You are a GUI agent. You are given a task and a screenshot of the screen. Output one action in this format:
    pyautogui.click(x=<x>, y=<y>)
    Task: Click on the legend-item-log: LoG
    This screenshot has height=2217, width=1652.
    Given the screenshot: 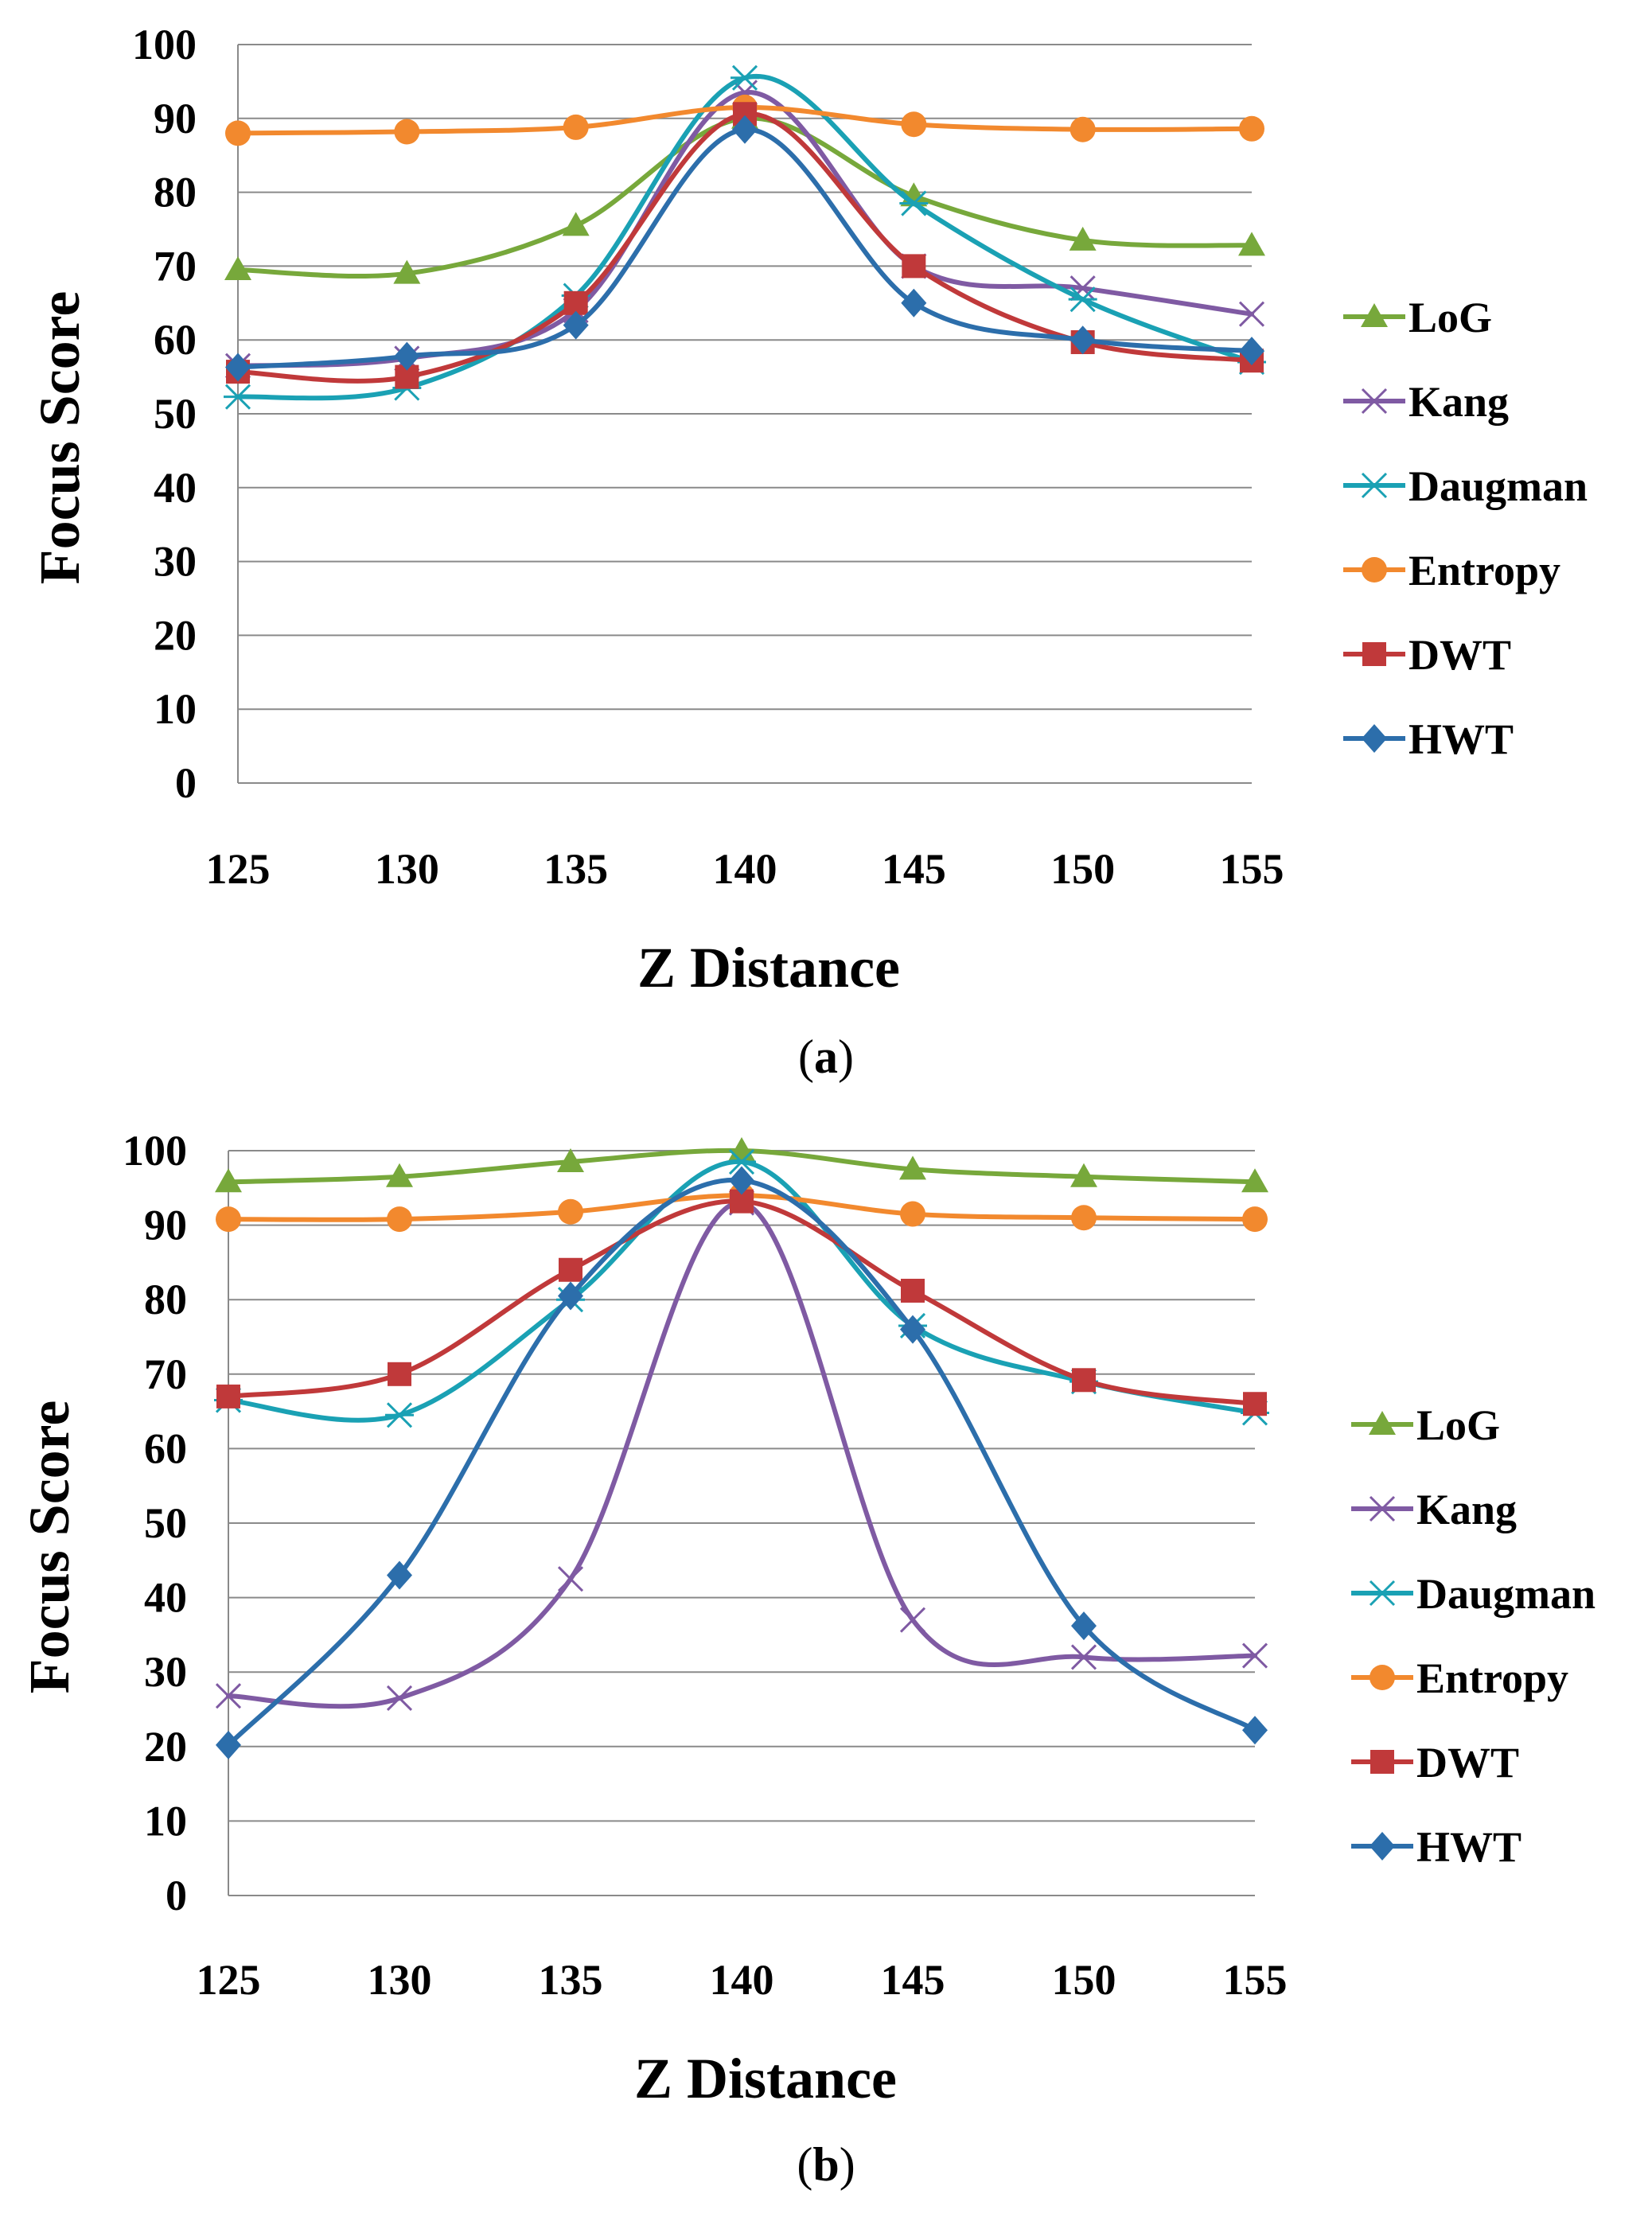 What is the action you would take?
    pyautogui.click(x=1425, y=1425)
    